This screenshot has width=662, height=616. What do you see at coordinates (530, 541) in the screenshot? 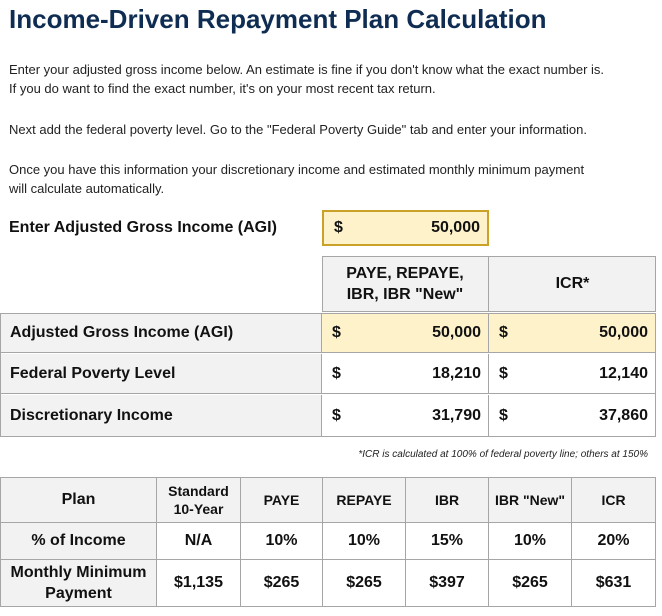
I see `pct-ibr-new: 10%` at bounding box center [530, 541].